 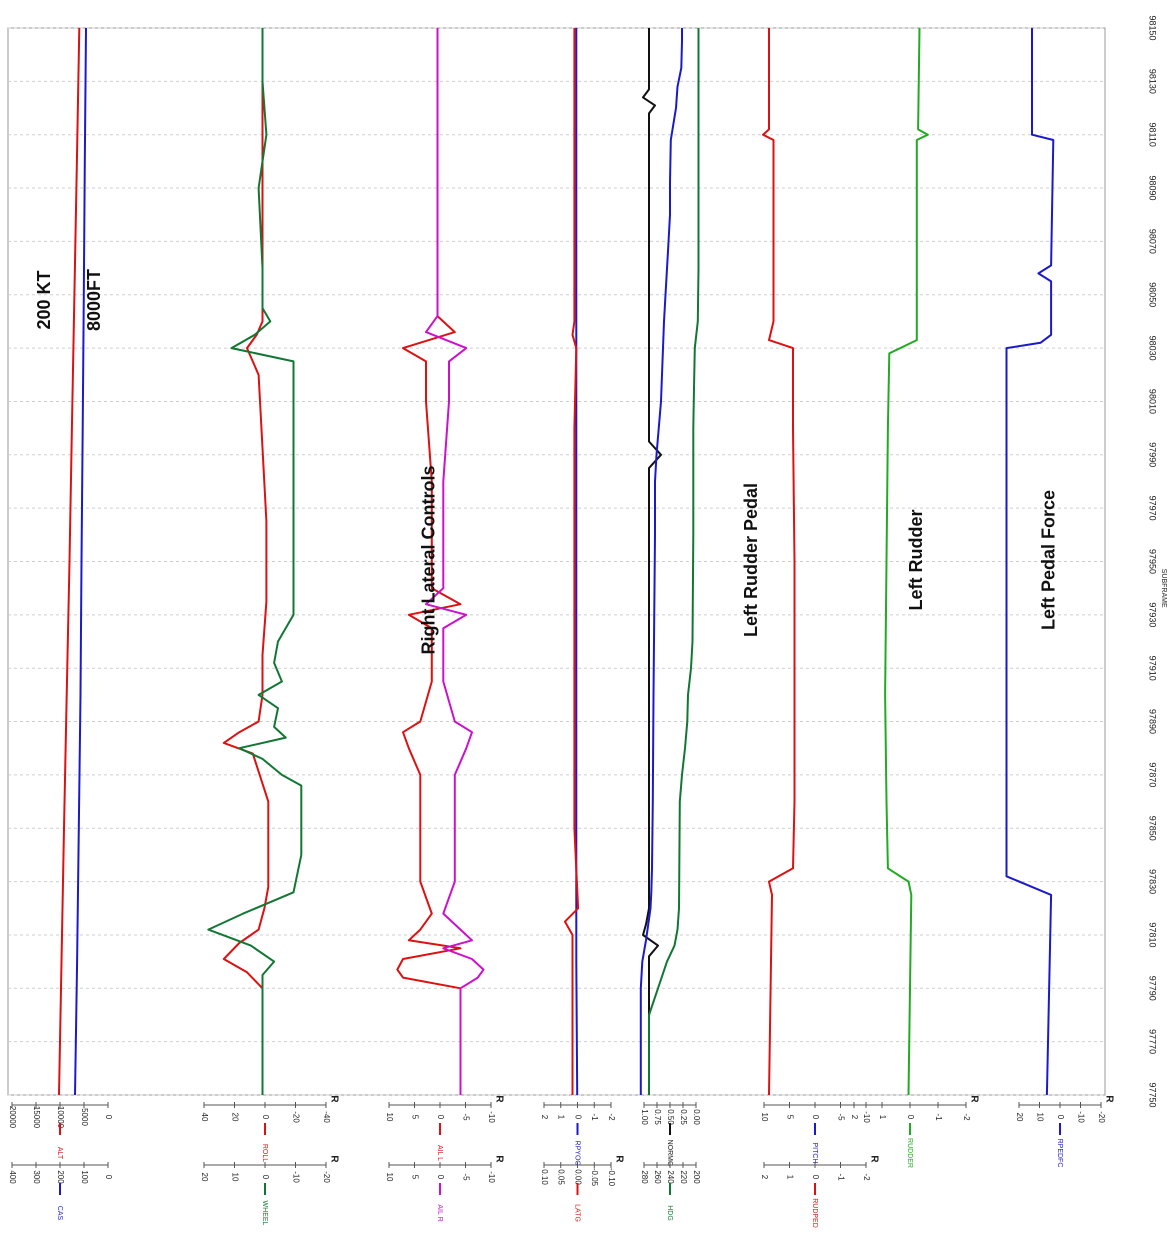 I want to click on x-tick-label: 98070, so click(x=1153, y=241).